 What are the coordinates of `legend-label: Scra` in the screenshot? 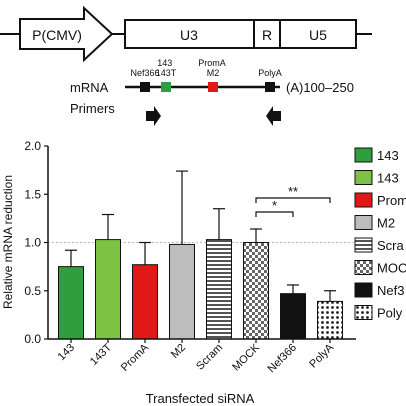 It's located at (391, 245).